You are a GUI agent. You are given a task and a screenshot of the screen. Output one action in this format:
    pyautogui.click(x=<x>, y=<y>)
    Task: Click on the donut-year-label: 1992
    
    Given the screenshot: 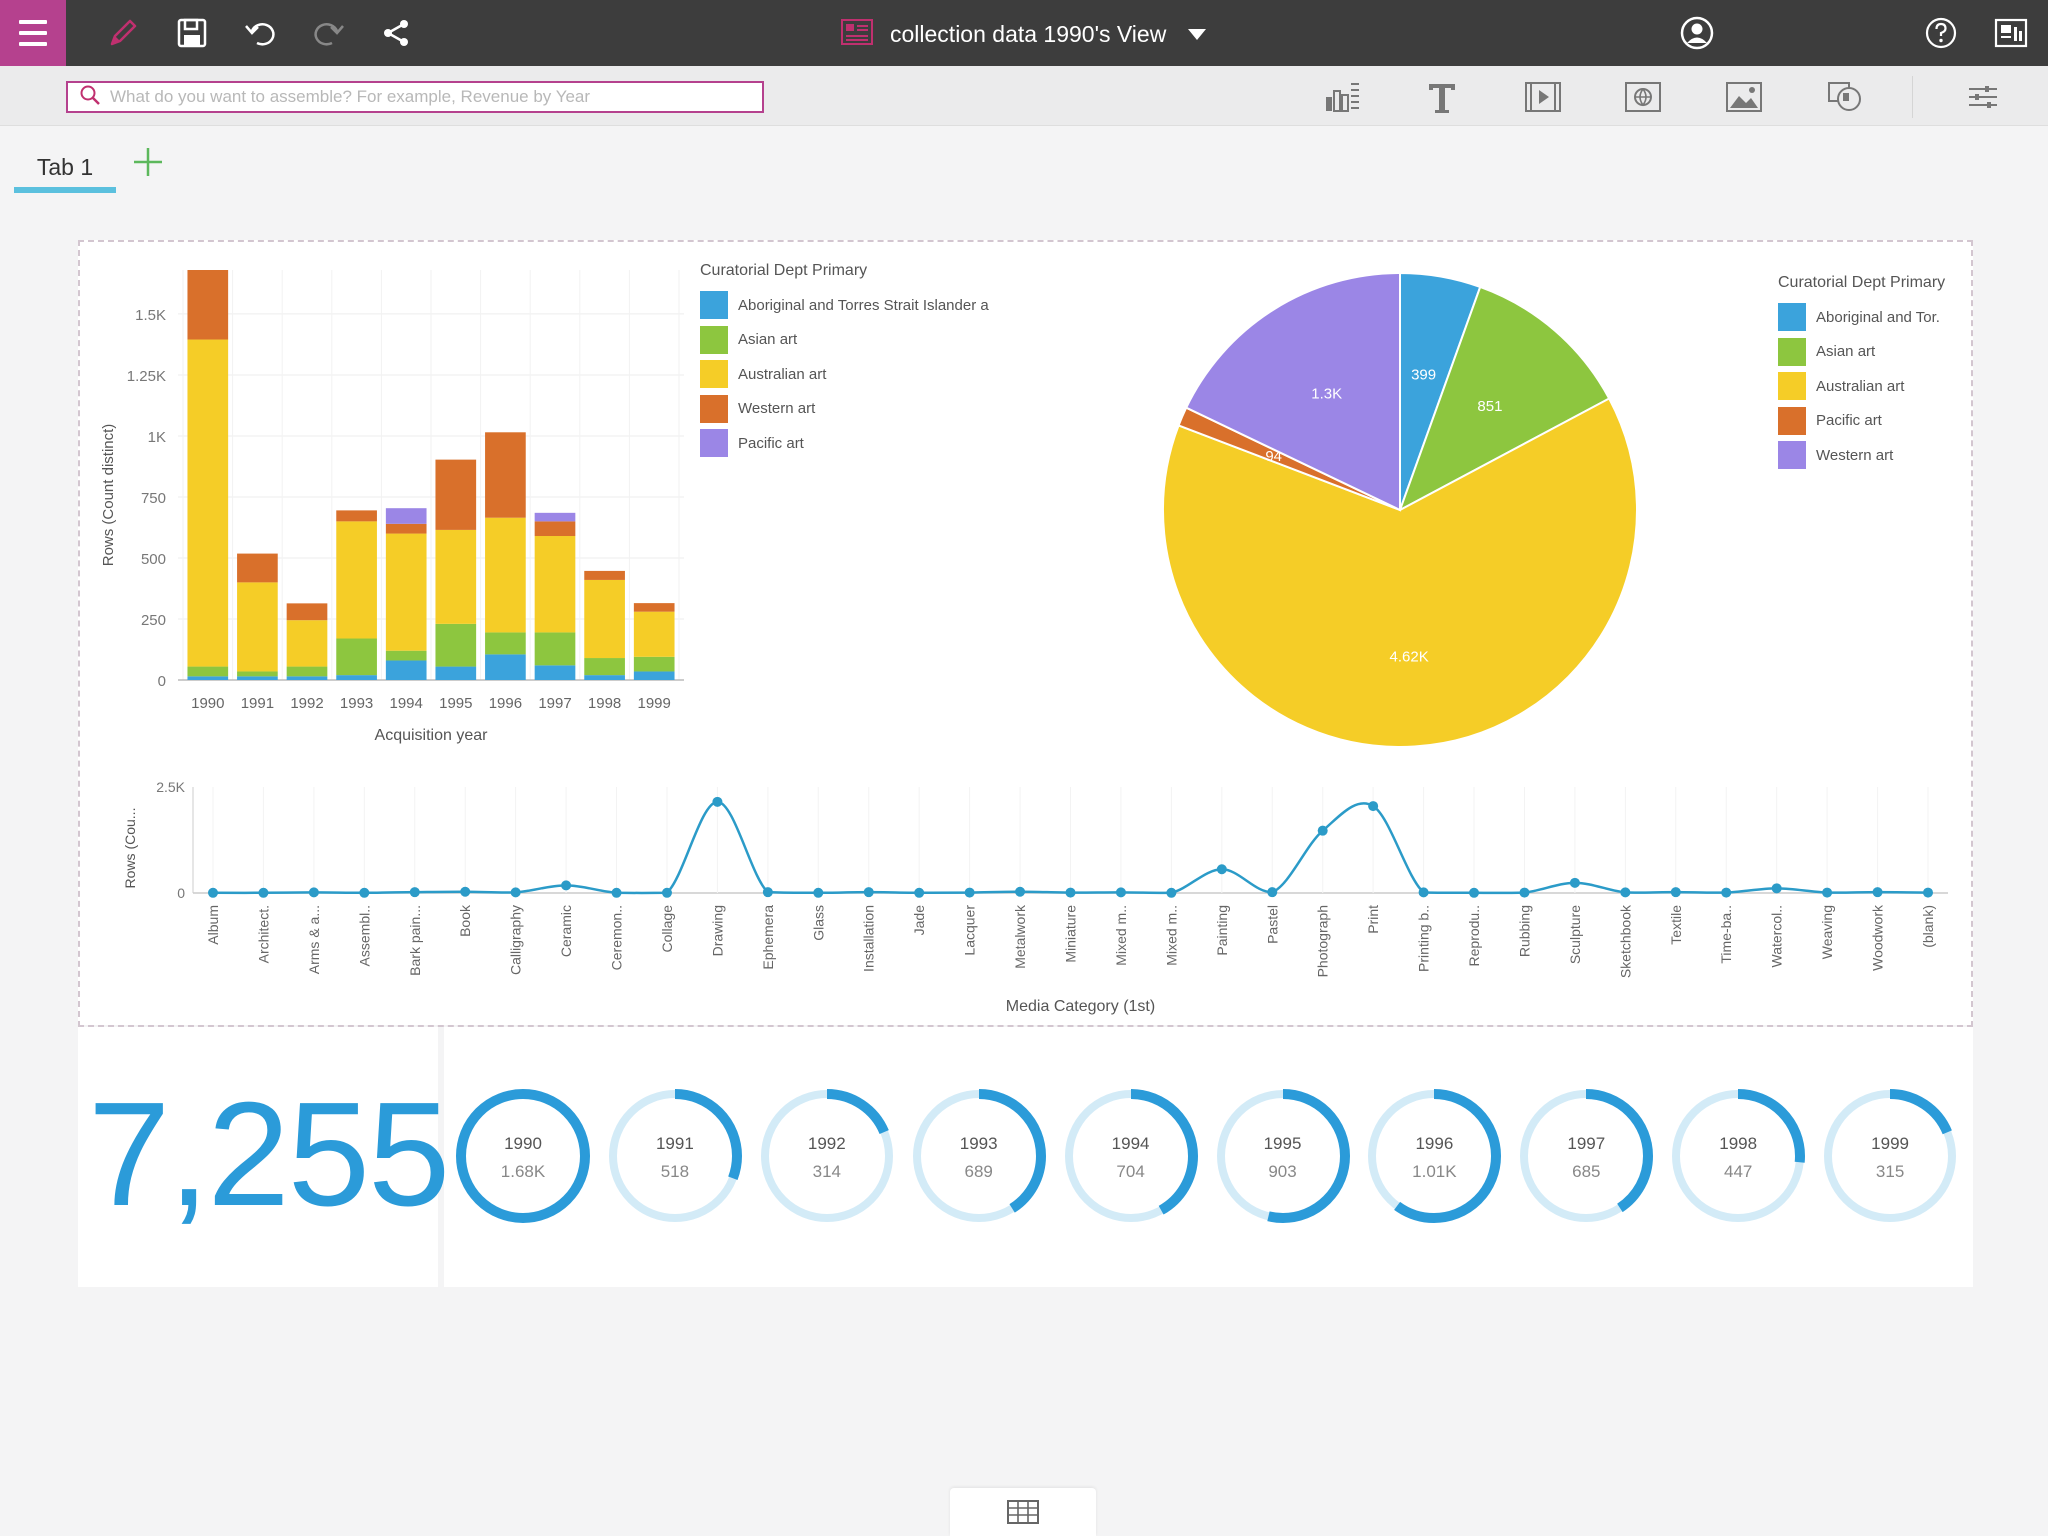 What is the action you would take?
    pyautogui.click(x=826, y=1143)
    